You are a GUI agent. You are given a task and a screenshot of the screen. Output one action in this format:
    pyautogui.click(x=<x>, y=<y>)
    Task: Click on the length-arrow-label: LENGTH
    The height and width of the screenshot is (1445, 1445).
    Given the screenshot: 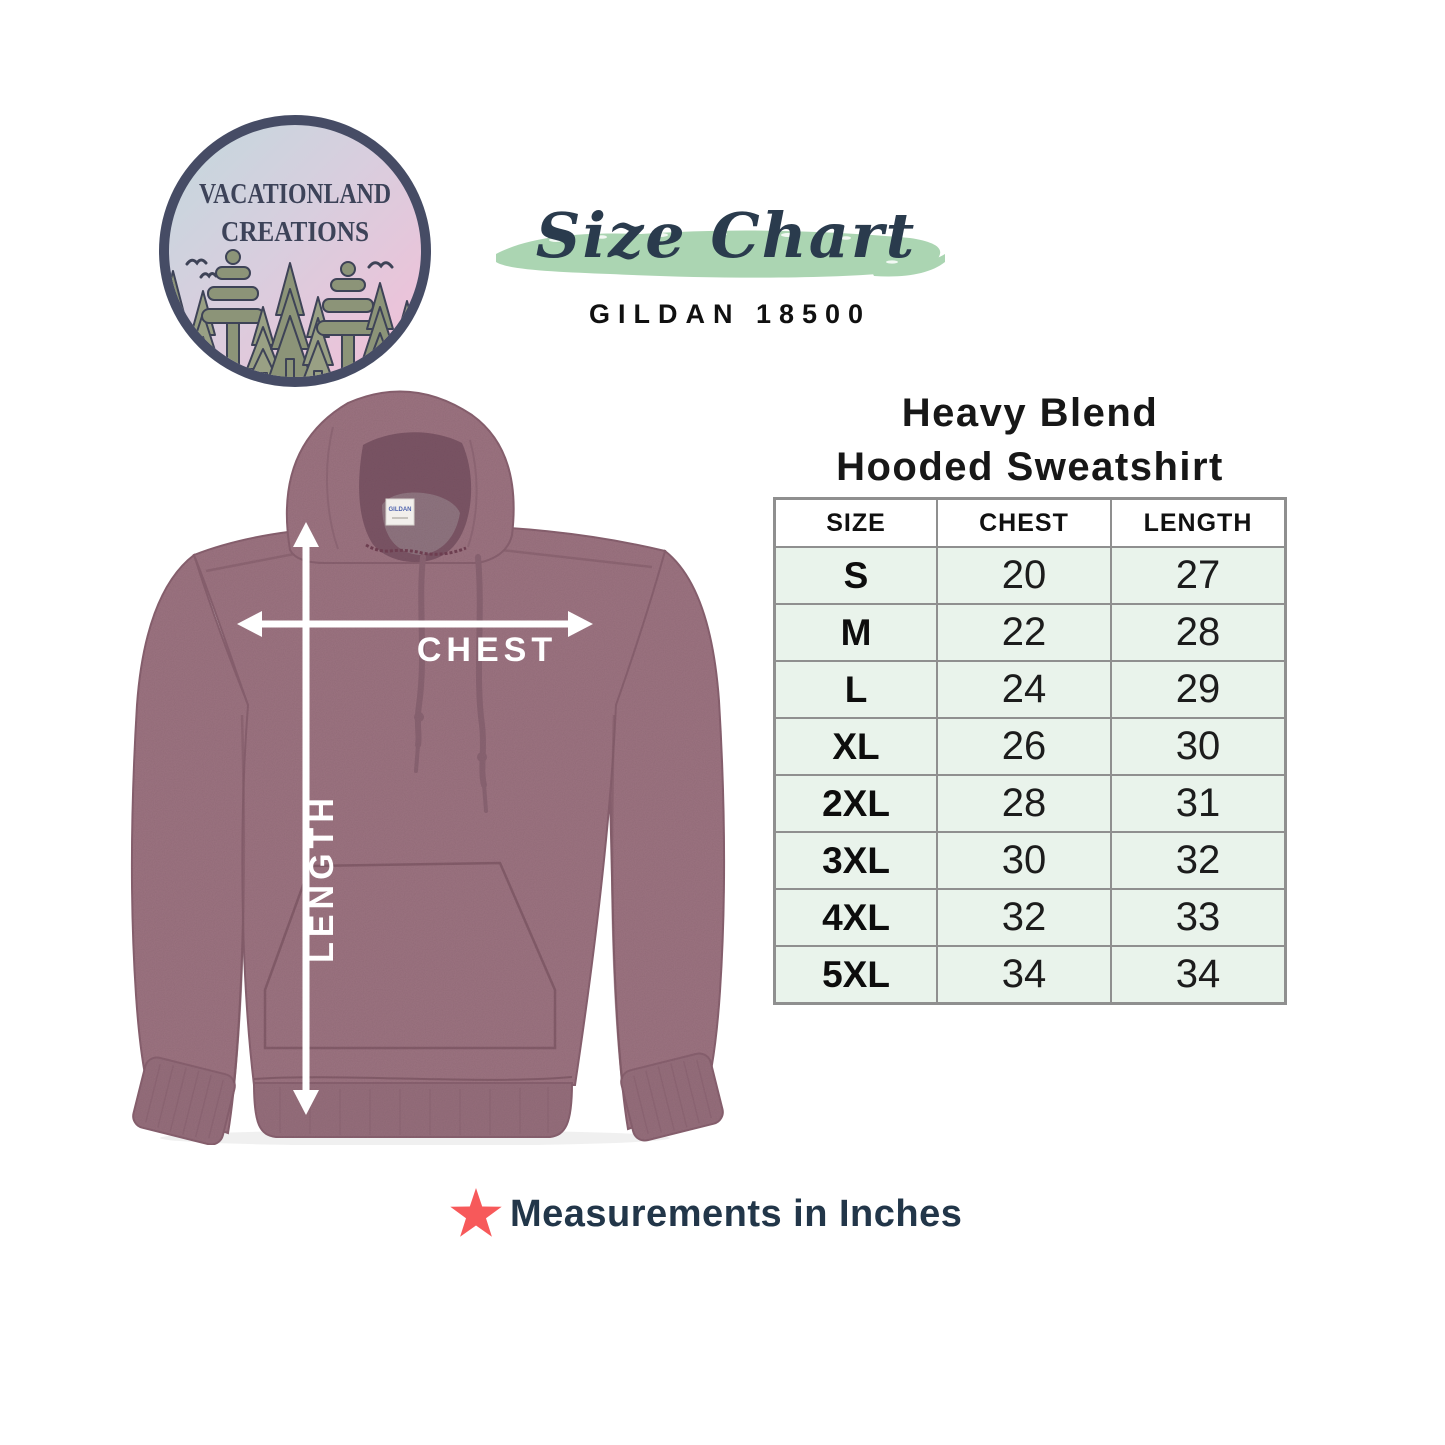 What is the action you would take?
    pyautogui.click(x=322, y=878)
    